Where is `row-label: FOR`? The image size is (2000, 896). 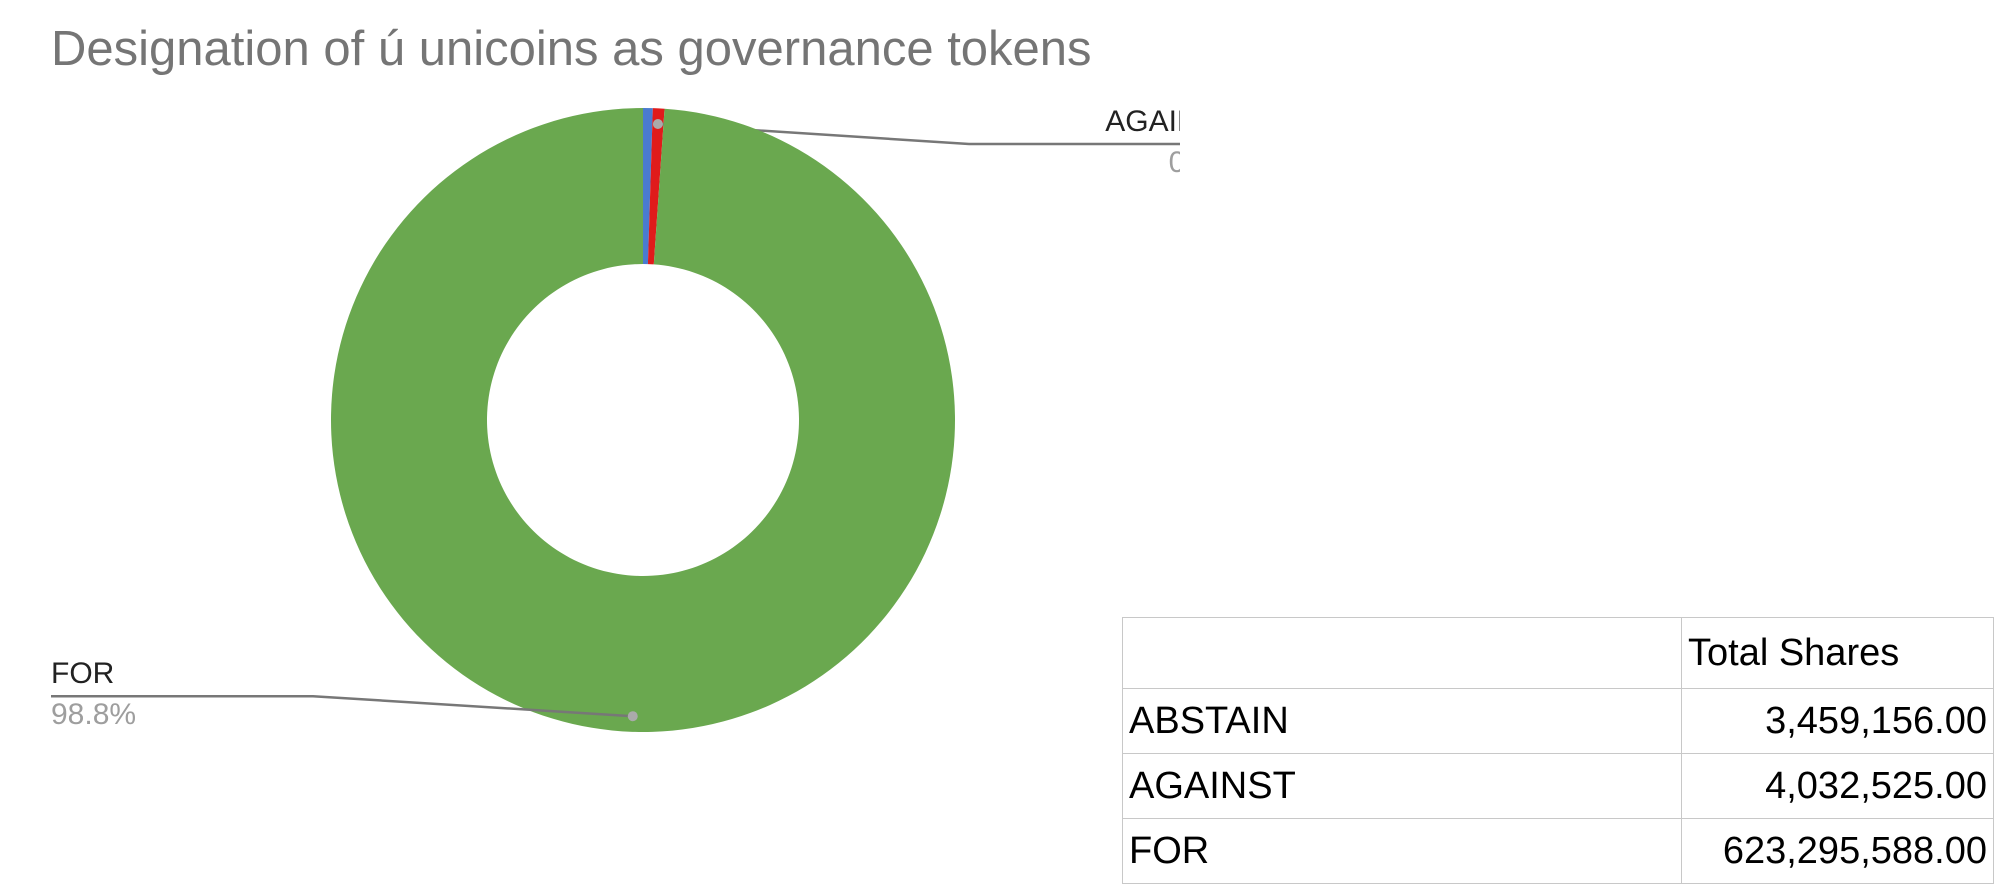 row-label: FOR is located at coordinates (1402, 851).